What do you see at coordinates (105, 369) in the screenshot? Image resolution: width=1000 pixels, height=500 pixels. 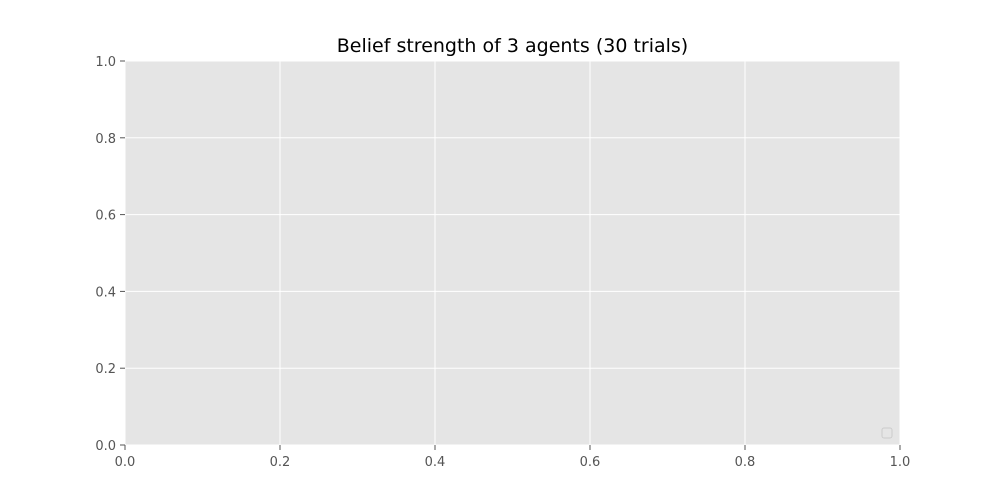 I see `y-tick-label: 0.2` at bounding box center [105, 369].